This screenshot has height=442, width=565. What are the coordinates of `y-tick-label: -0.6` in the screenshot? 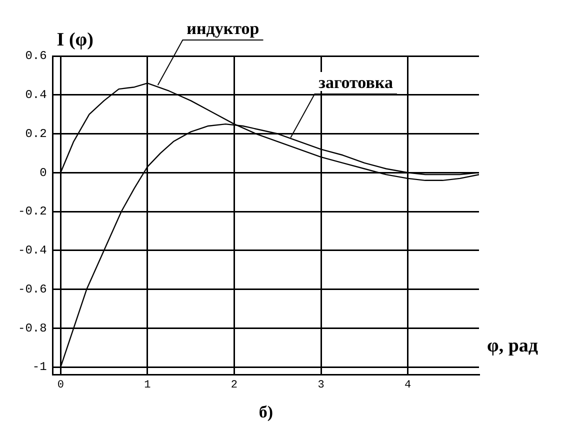 It's located at (32, 289).